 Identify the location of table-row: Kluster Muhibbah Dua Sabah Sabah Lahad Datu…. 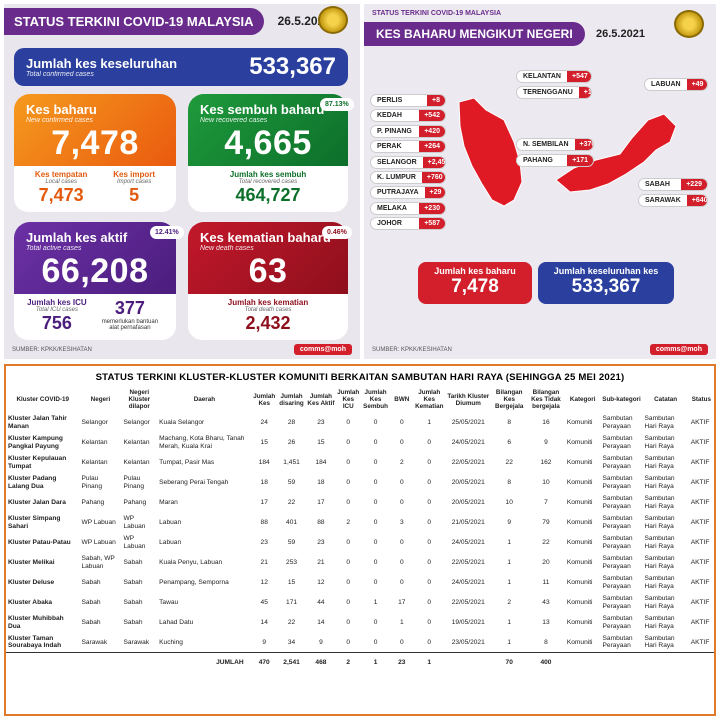
(360, 623).